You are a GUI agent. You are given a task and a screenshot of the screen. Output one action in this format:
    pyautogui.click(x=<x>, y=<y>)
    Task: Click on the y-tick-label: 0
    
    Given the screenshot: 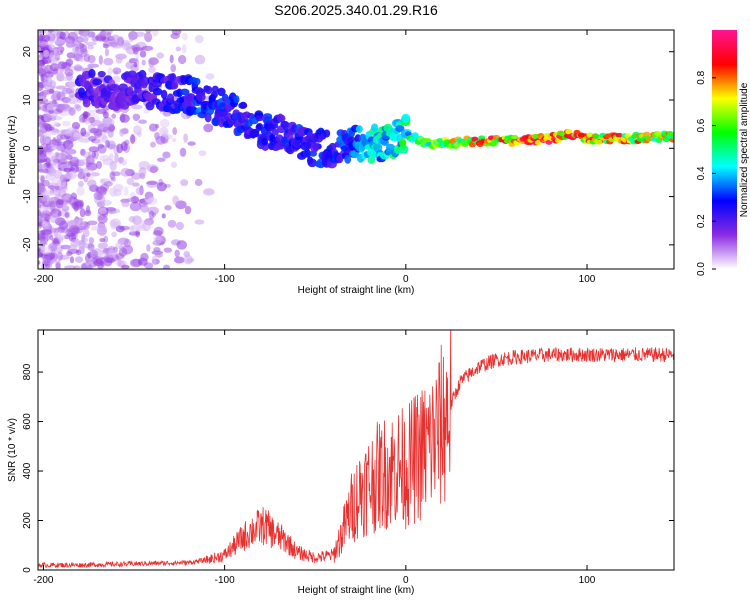 What is the action you would take?
    pyautogui.click(x=27, y=148)
    